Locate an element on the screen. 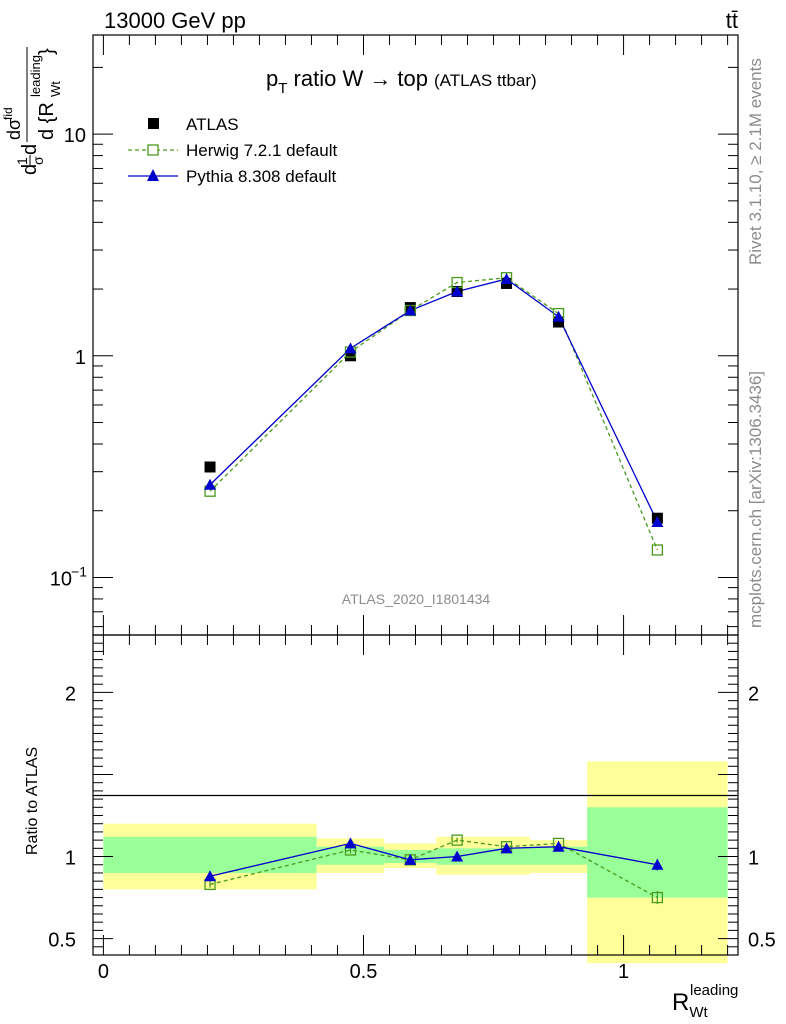 The width and height of the screenshot is (786, 1024). main-ytick-exp-0: −1 is located at coordinates (79, 571).